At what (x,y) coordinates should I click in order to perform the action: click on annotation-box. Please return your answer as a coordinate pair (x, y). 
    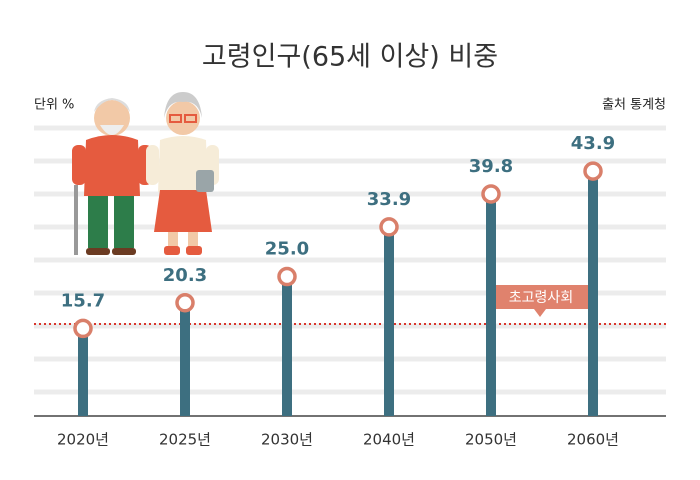
    Looking at the image, I should click on (541, 297).